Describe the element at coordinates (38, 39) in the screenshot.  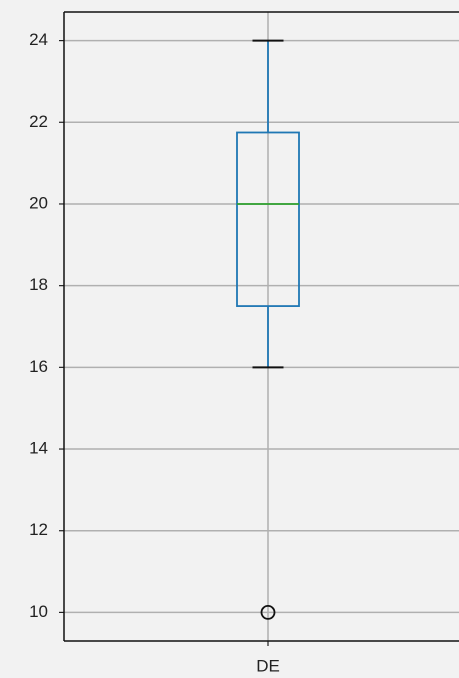
I see `y-tick-label: 24` at that location.